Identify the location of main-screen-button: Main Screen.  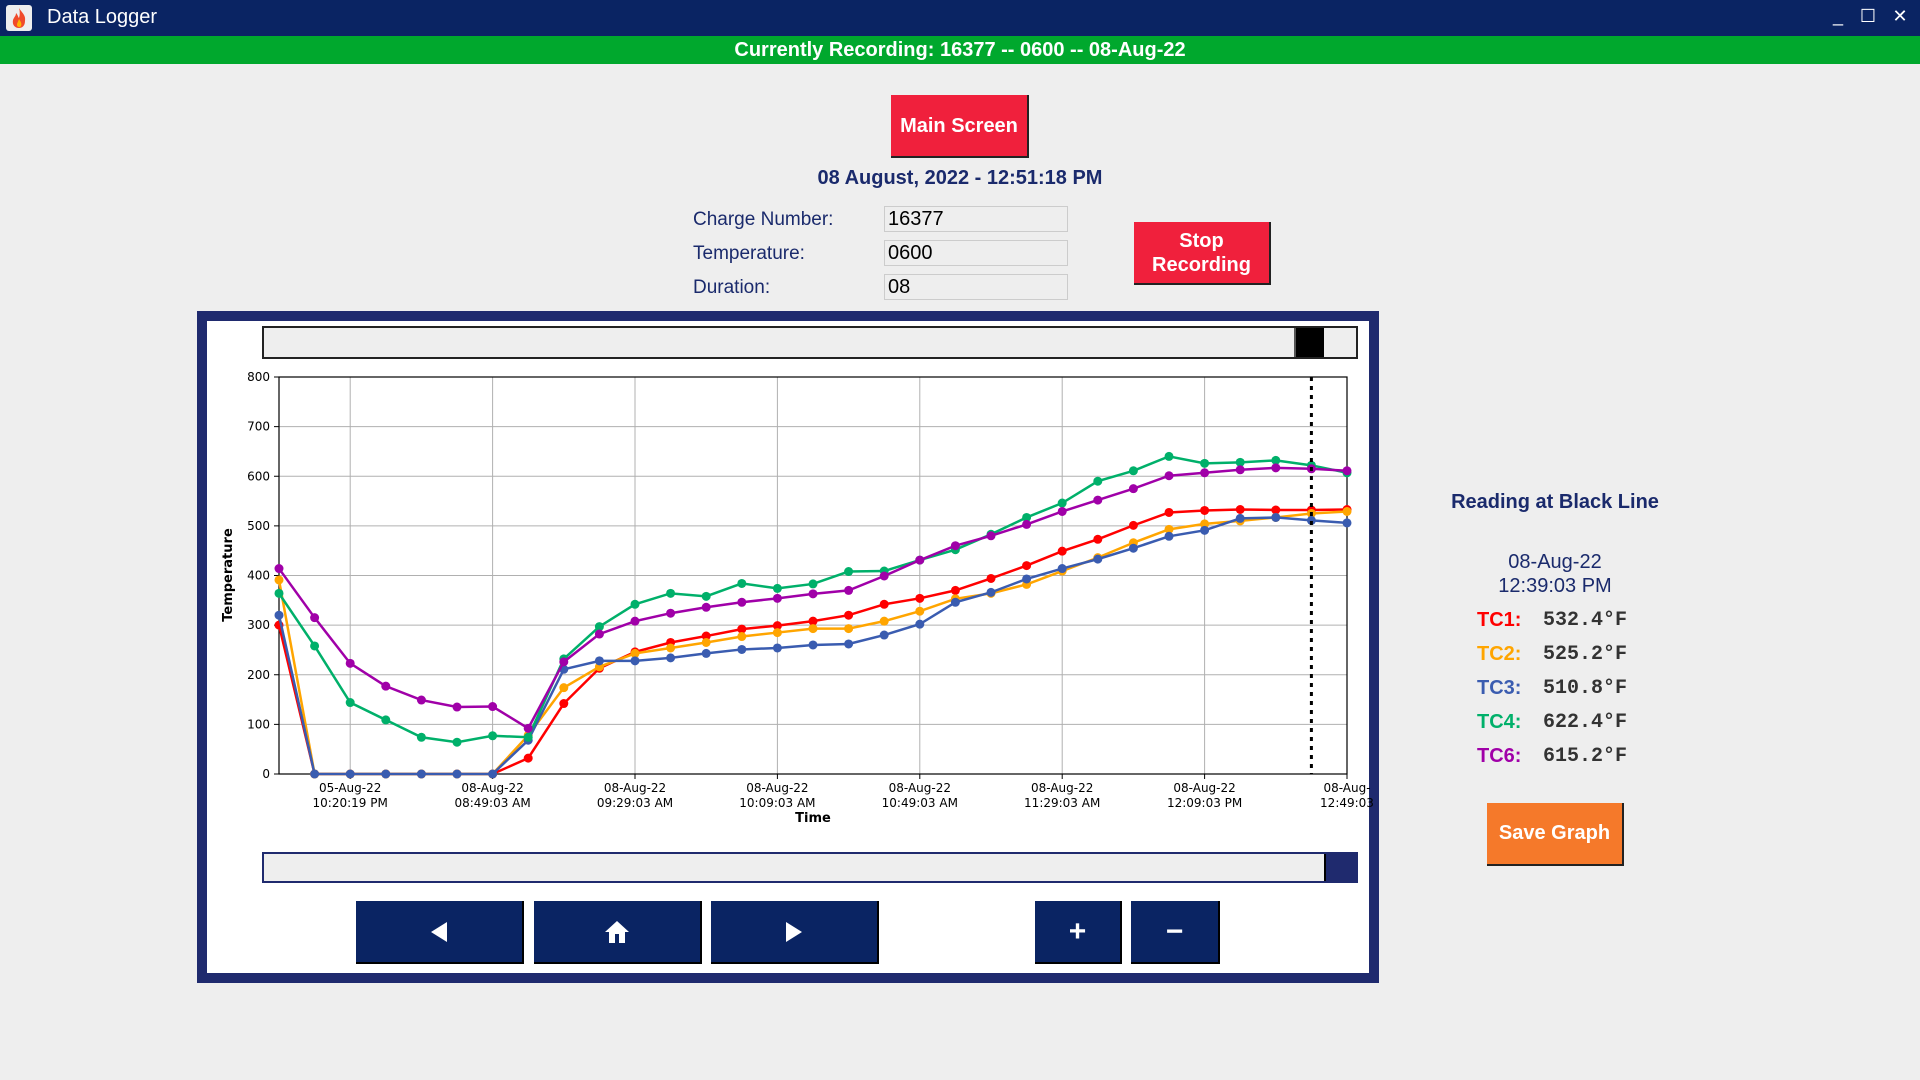
(960, 126).